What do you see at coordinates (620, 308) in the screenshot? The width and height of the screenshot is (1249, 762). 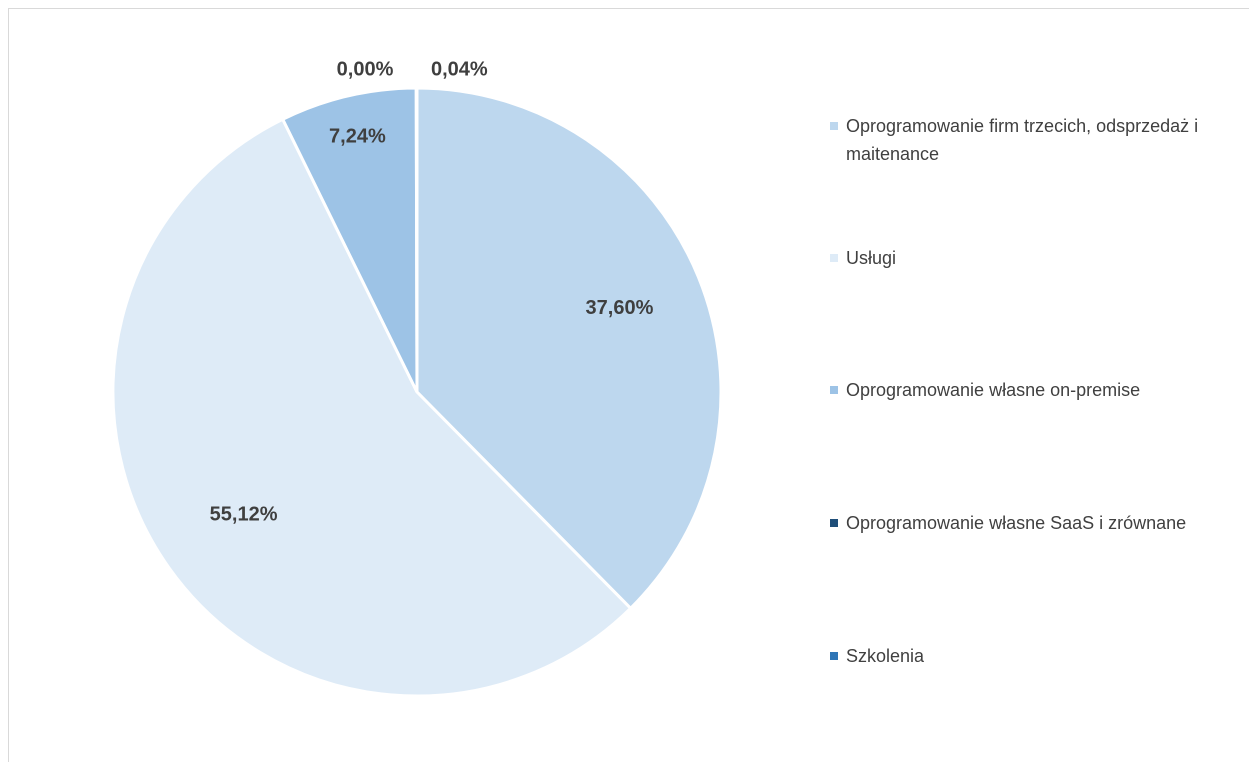 I see `data-label-third-party-software: 37,60%` at bounding box center [620, 308].